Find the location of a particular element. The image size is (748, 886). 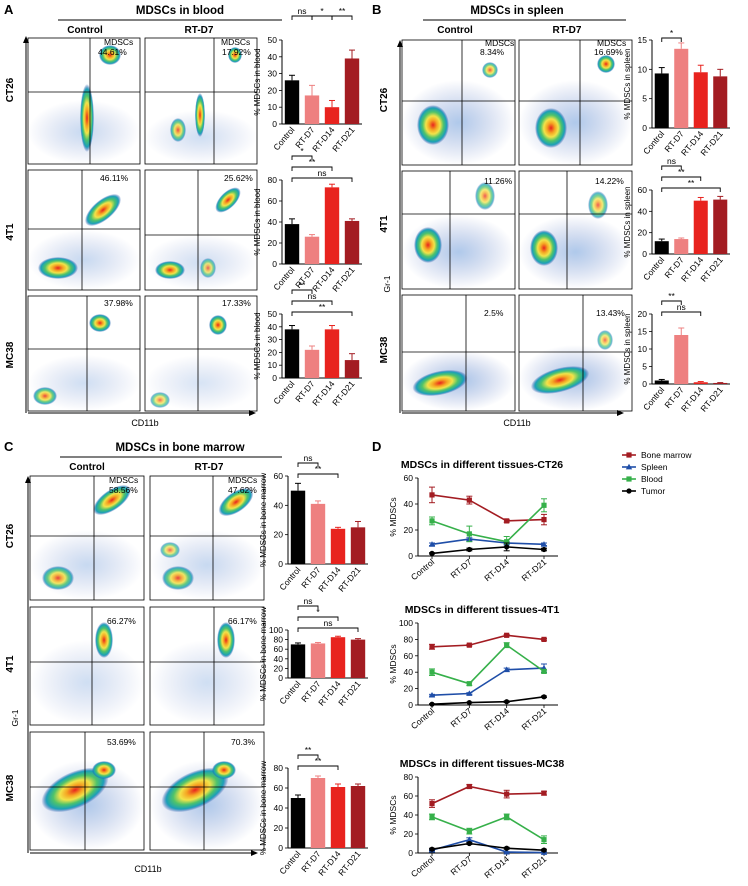

y-tick-label: 100 is located at coordinates (276, 630).